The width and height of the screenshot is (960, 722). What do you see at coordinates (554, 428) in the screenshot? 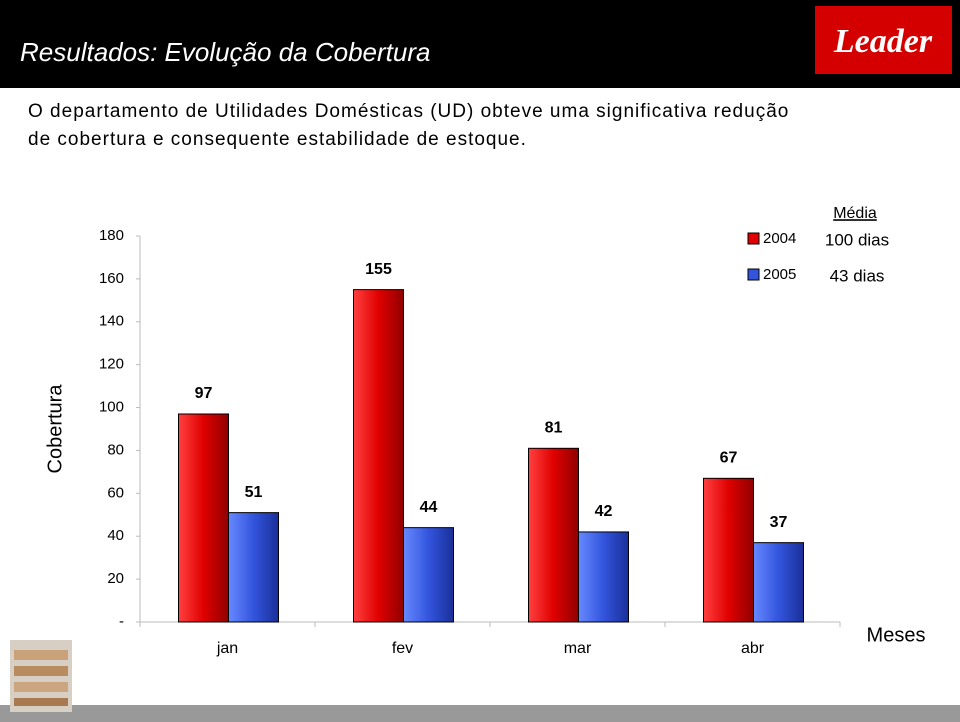
I see `data-label: 81` at bounding box center [554, 428].